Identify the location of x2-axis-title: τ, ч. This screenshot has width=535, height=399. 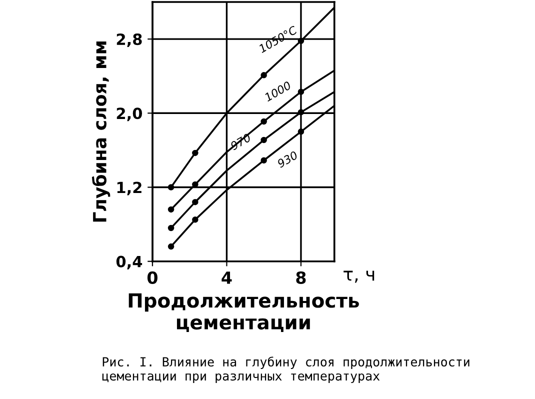
(359, 276).